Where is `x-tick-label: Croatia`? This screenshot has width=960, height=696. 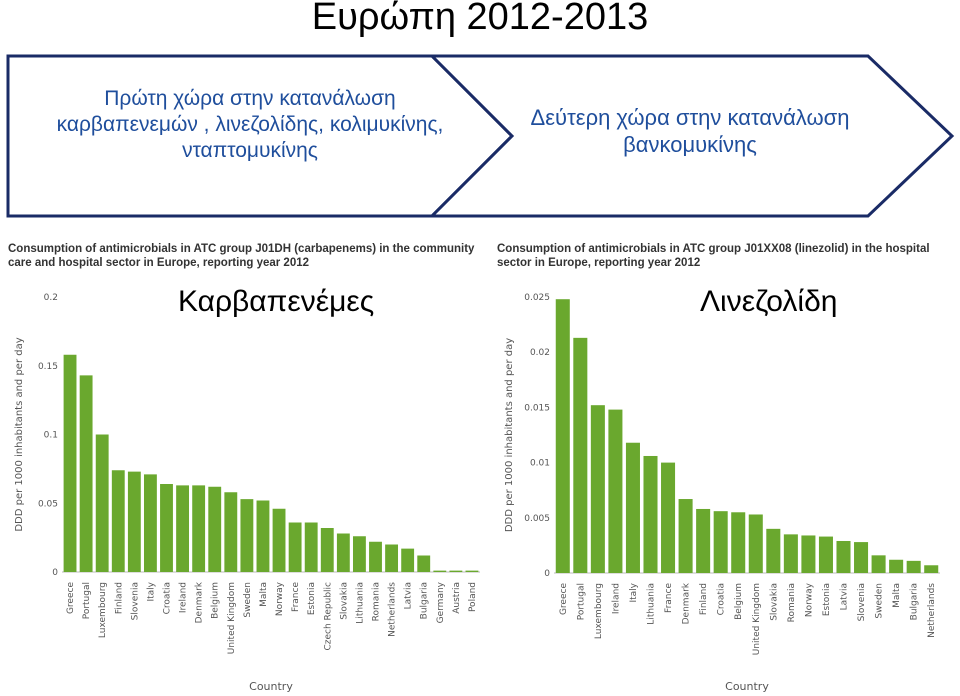
x-tick-label: Croatia is located at coordinates (722, 599).